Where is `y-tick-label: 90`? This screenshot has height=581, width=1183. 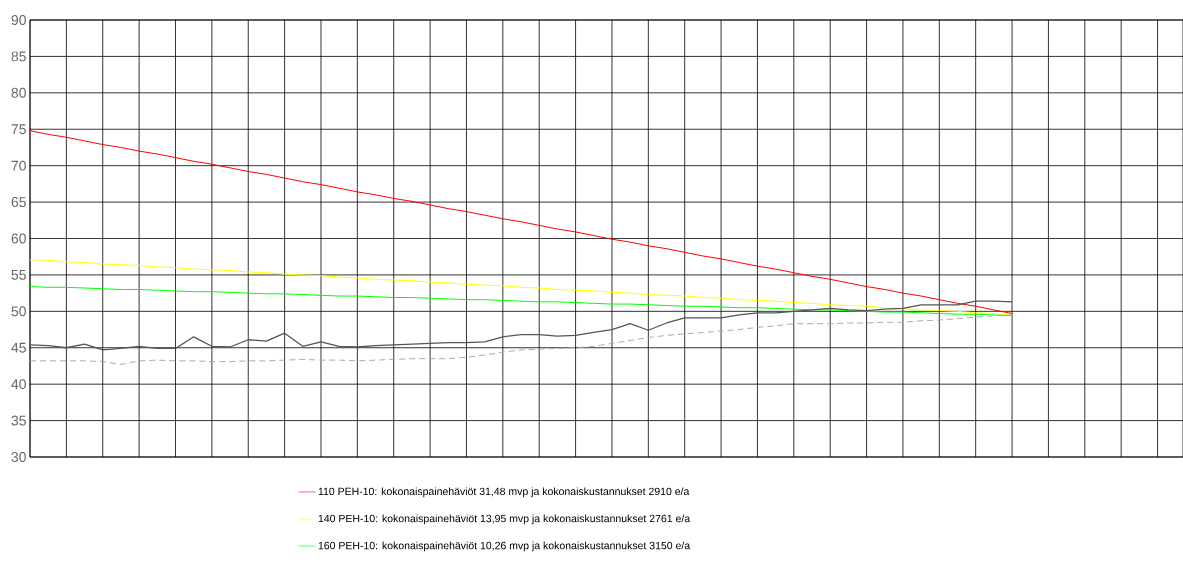 y-tick-label: 90 is located at coordinates (18, 20).